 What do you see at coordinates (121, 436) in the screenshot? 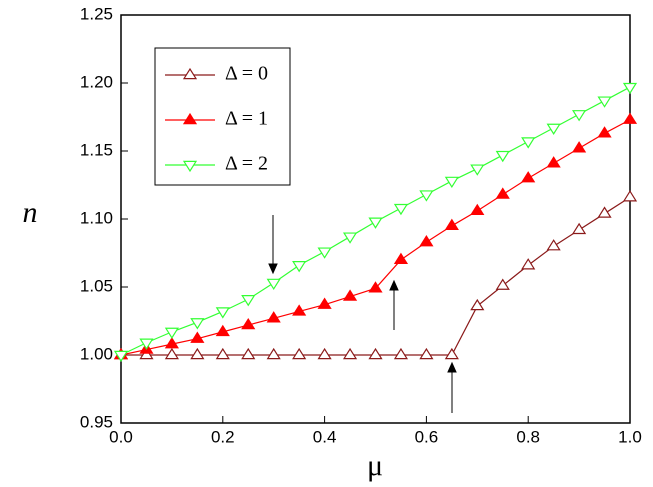
I see `x-tick-label: 0.0` at bounding box center [121, 436].